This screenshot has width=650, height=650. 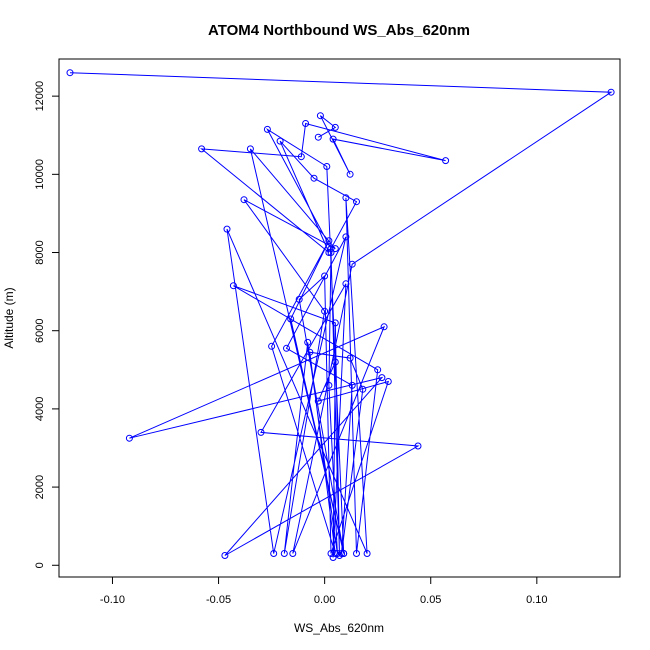 What do you see at coordinates (40, 252) in the screenshot?
I see `y-tick-label: 8000` at bounding box center [40, 252].